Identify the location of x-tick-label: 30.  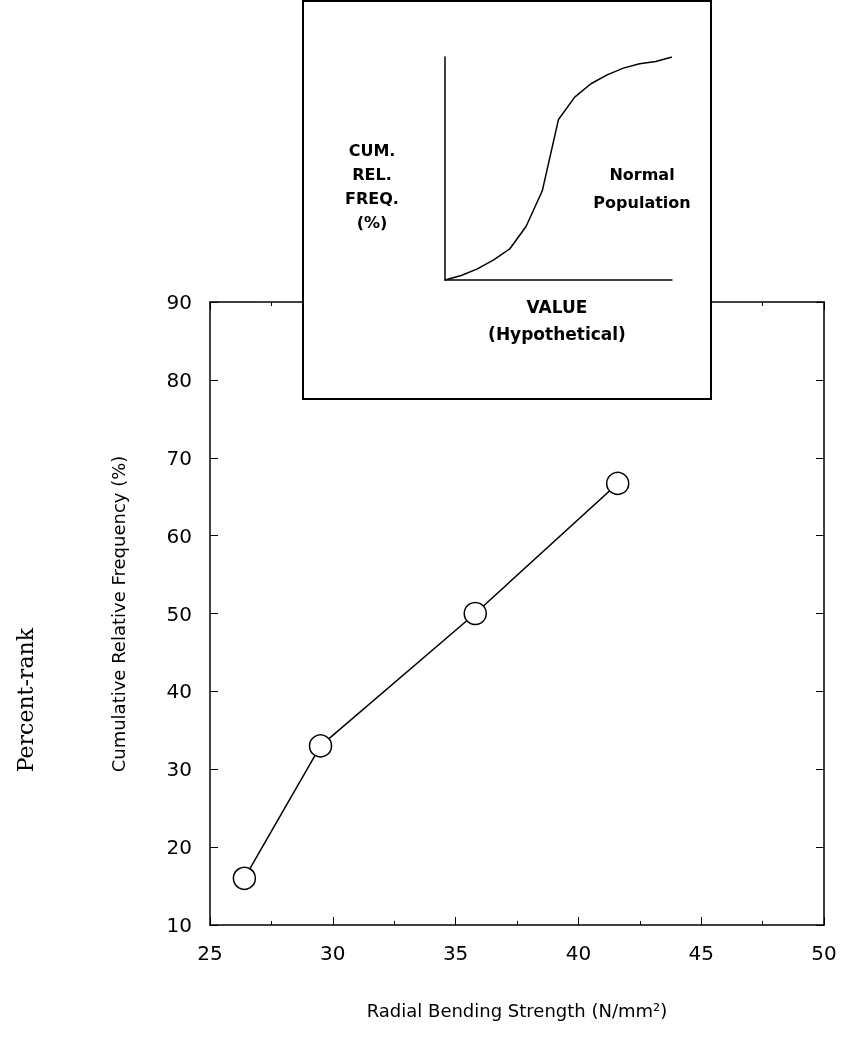
(333, 953).